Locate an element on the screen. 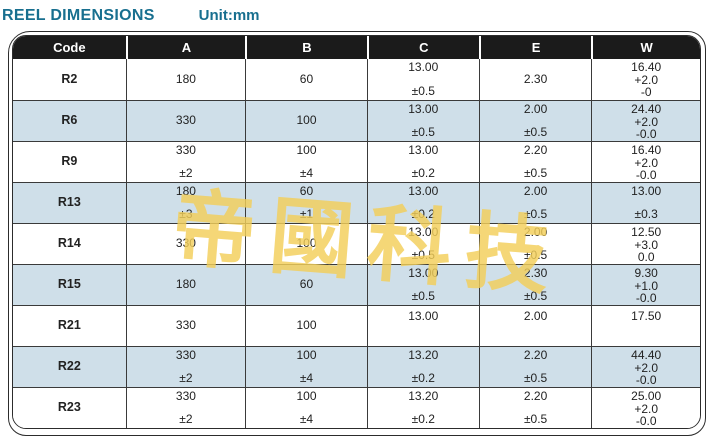  cell-c: 13.00 is located at coordinates (422, 326).